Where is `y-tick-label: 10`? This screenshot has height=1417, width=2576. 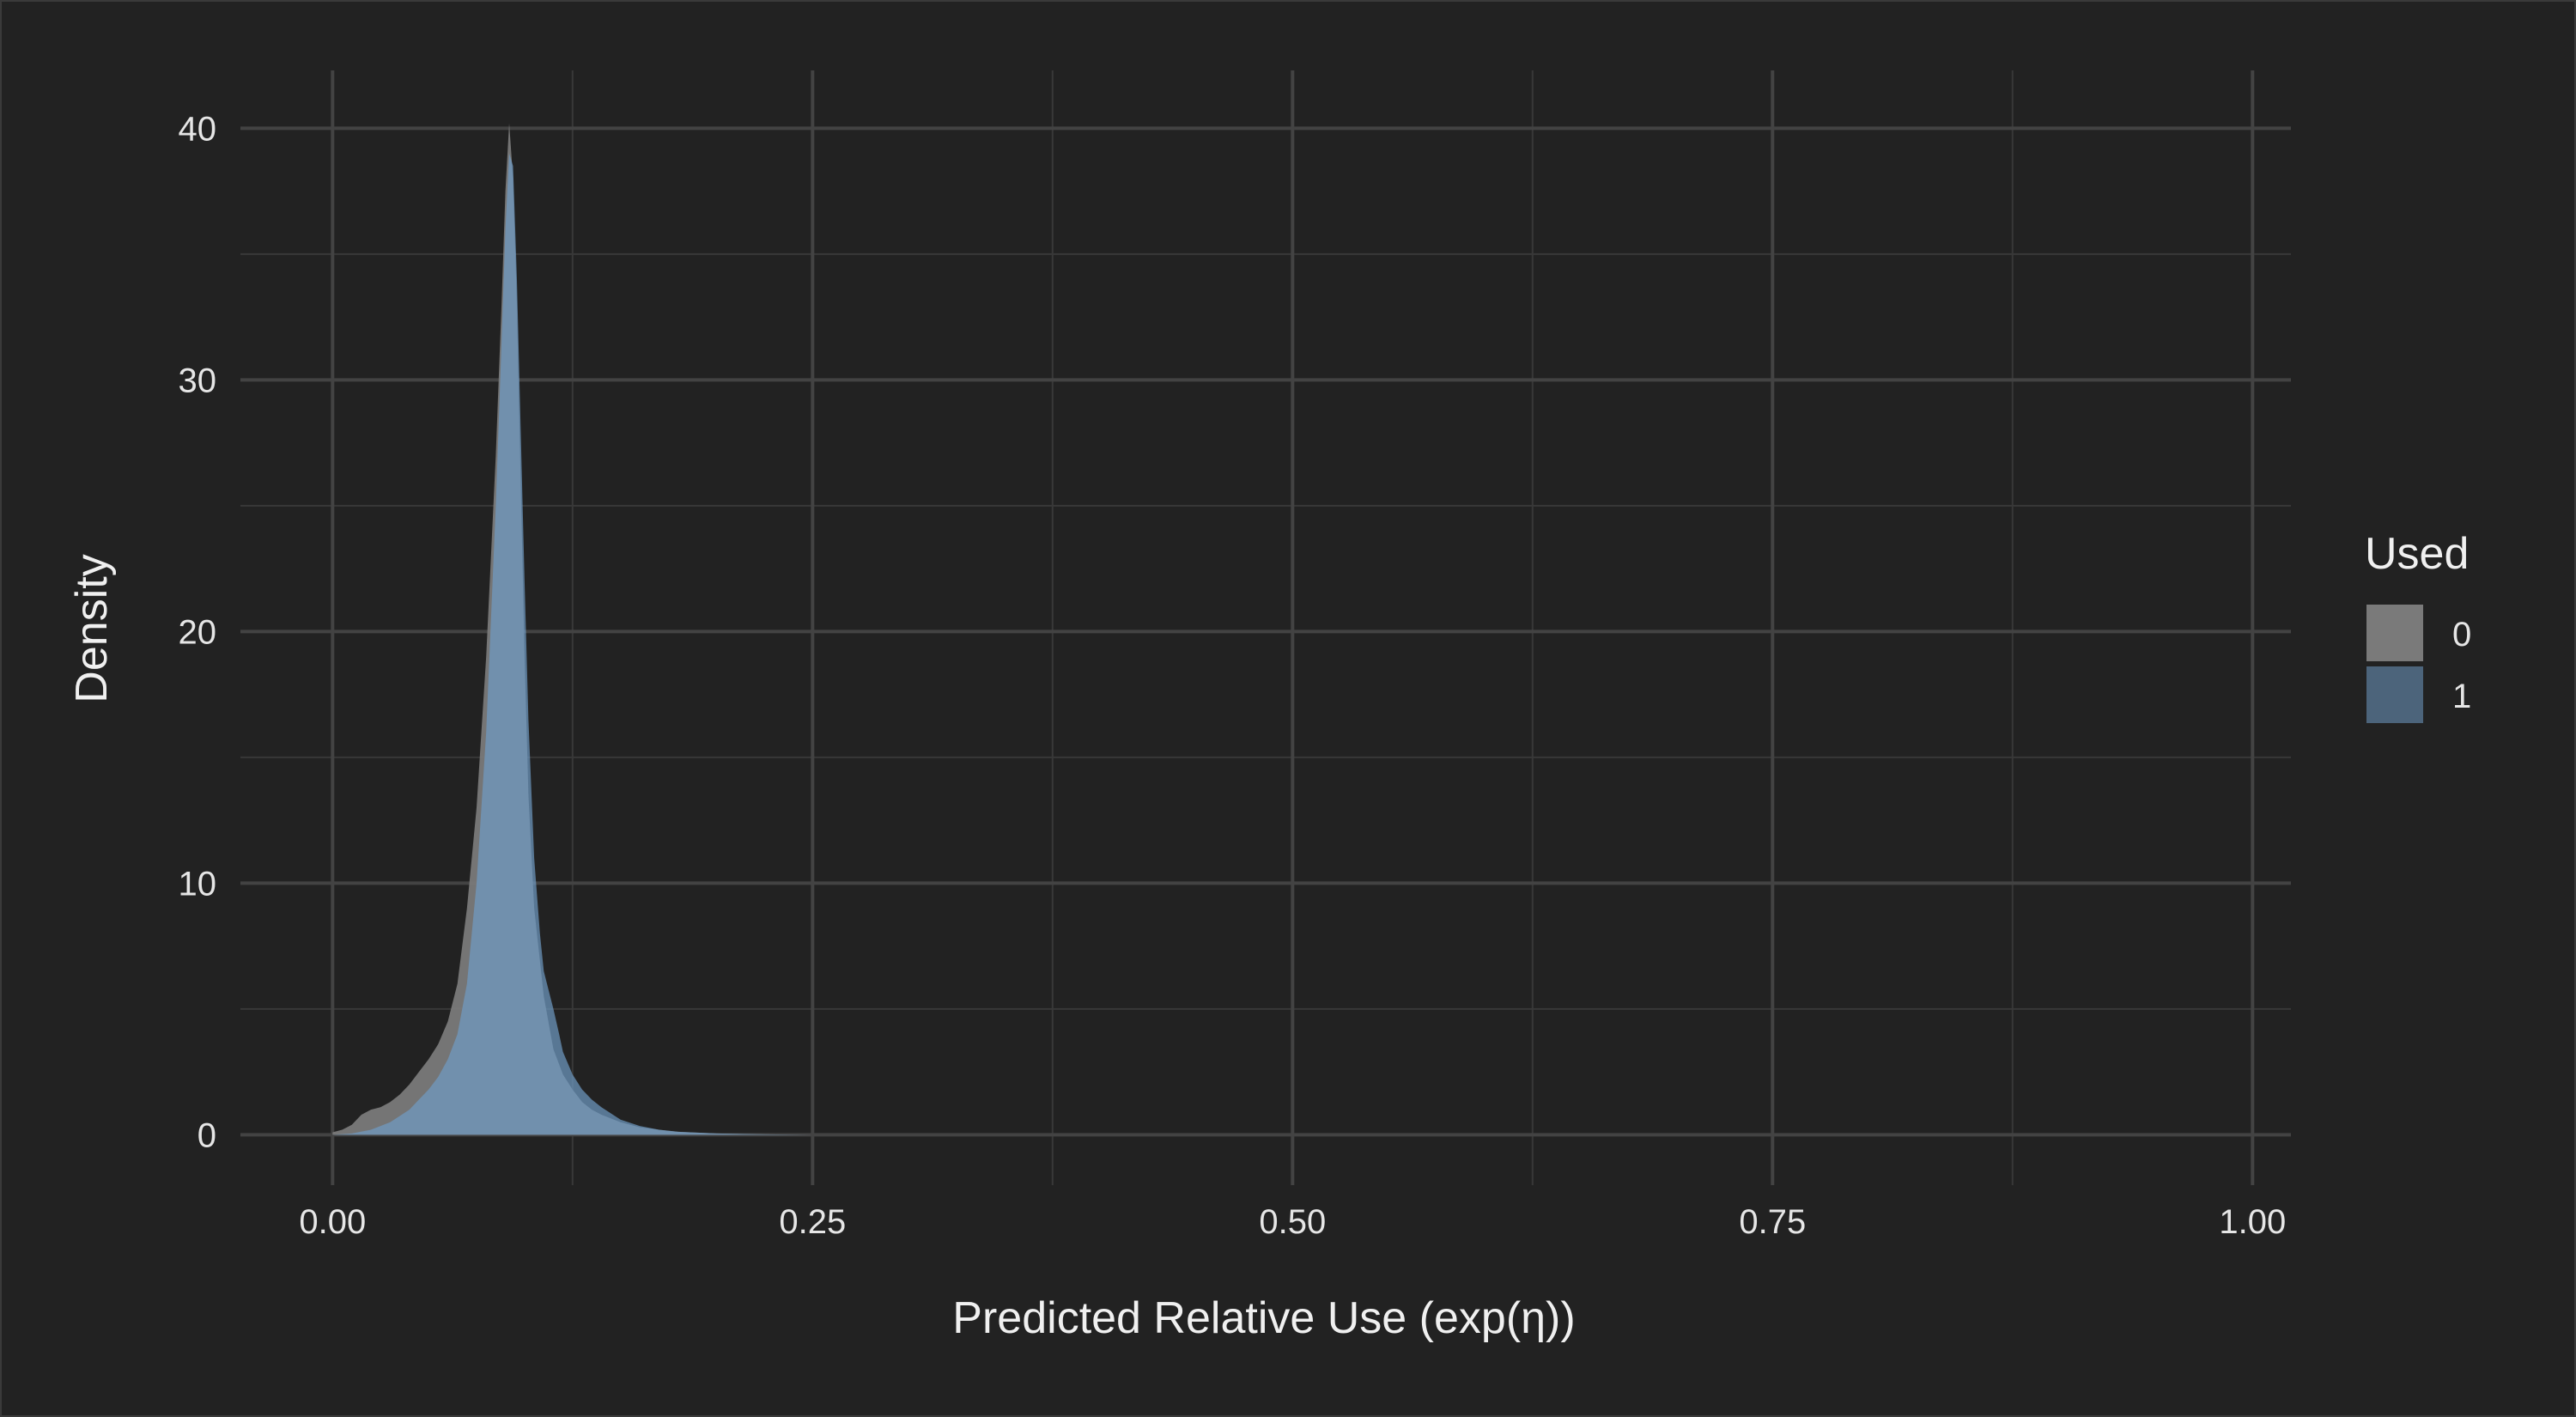
y-tick-label: 10 is located at coordinates (198, 884).